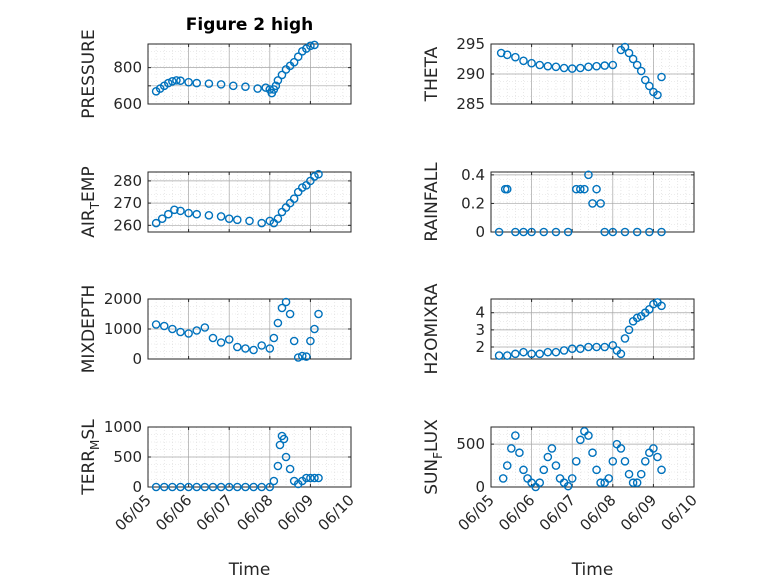 This screenshot has height=583, width=778. I want to click on y-axis-label-main: SUN, so click(432, 477).